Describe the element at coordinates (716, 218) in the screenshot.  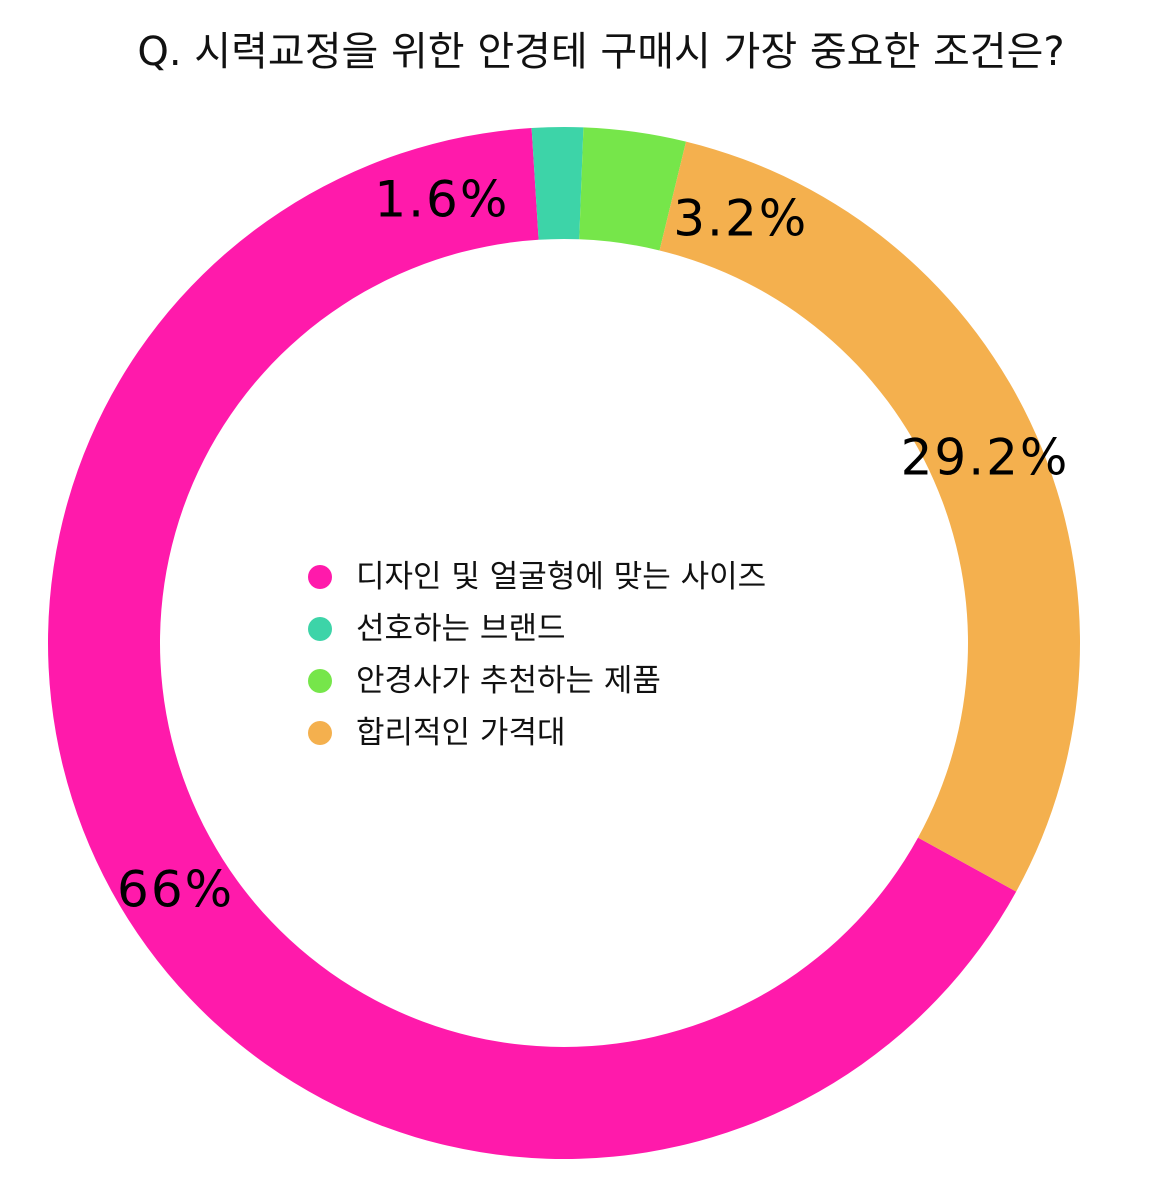
I see `slice-value: 3.2` at that location.